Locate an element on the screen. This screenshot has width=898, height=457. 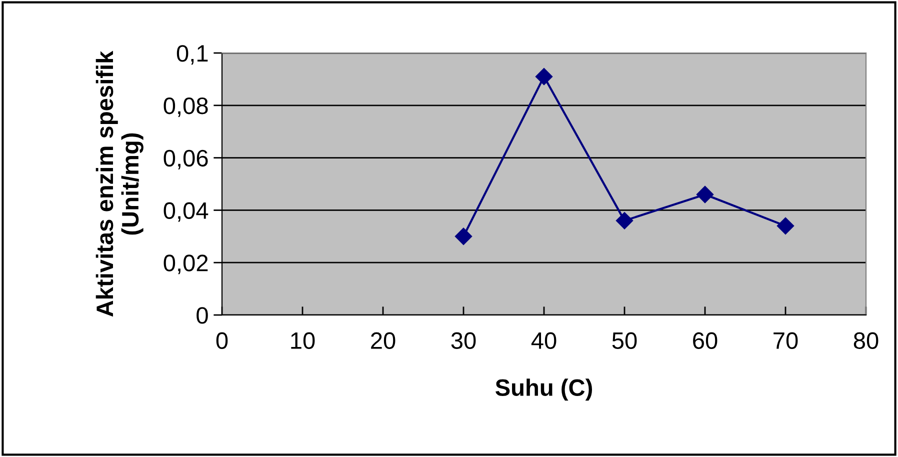
y-tick-label: 0,1 is located at coordinates (192, 55).